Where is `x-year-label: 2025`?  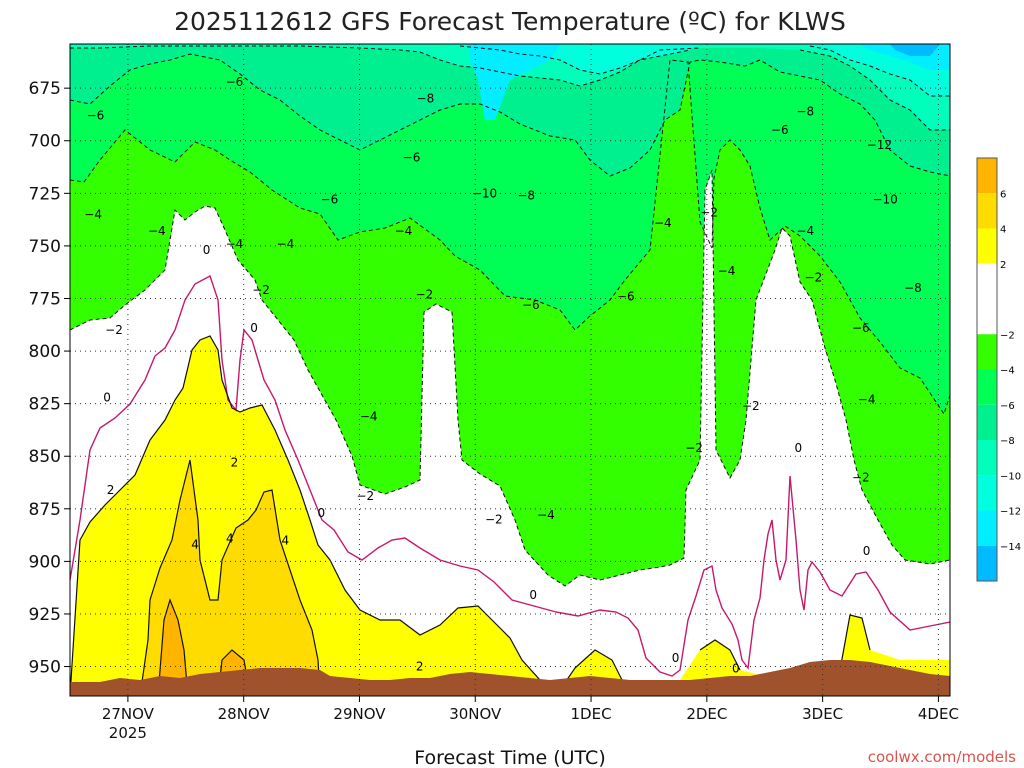
x-year-label: 2025 is located at coordinates (128, 733).